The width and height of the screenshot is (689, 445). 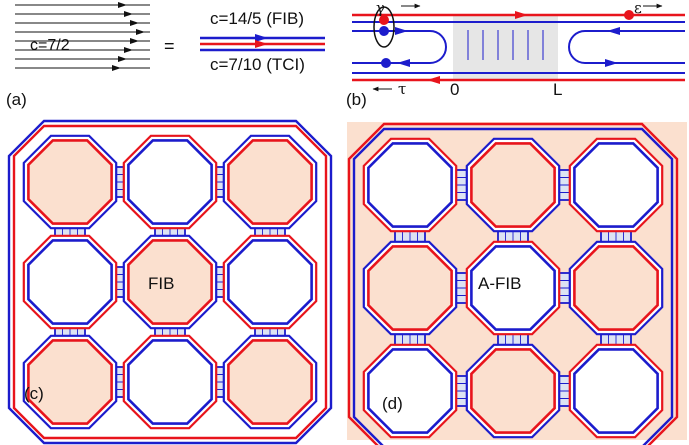 What do you see at coordinates (380, 8) in the screenshot?
I see `gamma-label: γ` at bounding box center [380, 8].